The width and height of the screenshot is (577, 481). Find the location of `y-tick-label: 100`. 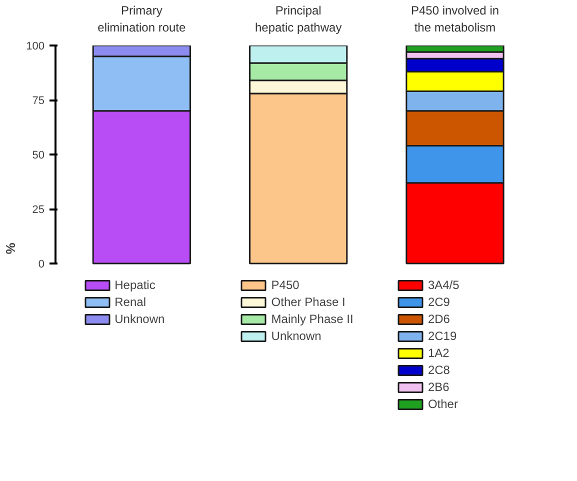

y-tick-label: 100 is located at coordinates (35, 46).